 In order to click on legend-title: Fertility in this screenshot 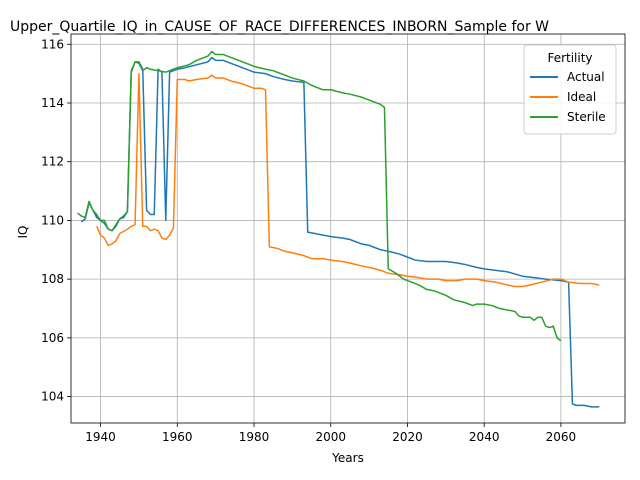, I will do `click(569, 58)`.